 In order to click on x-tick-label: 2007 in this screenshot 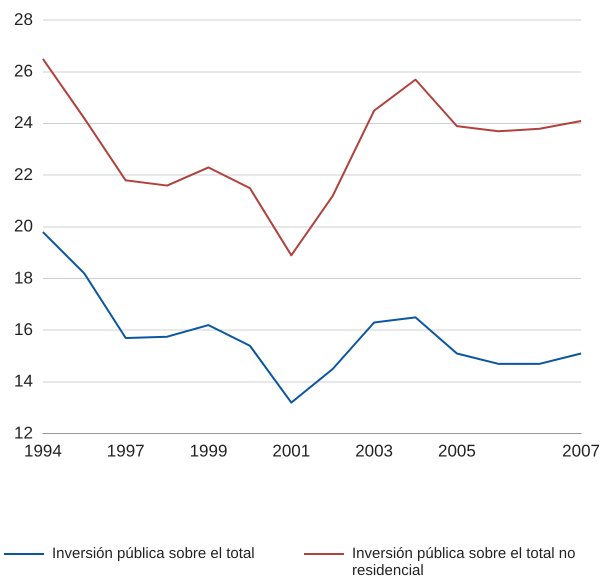, I will do `click(581, 450)`.